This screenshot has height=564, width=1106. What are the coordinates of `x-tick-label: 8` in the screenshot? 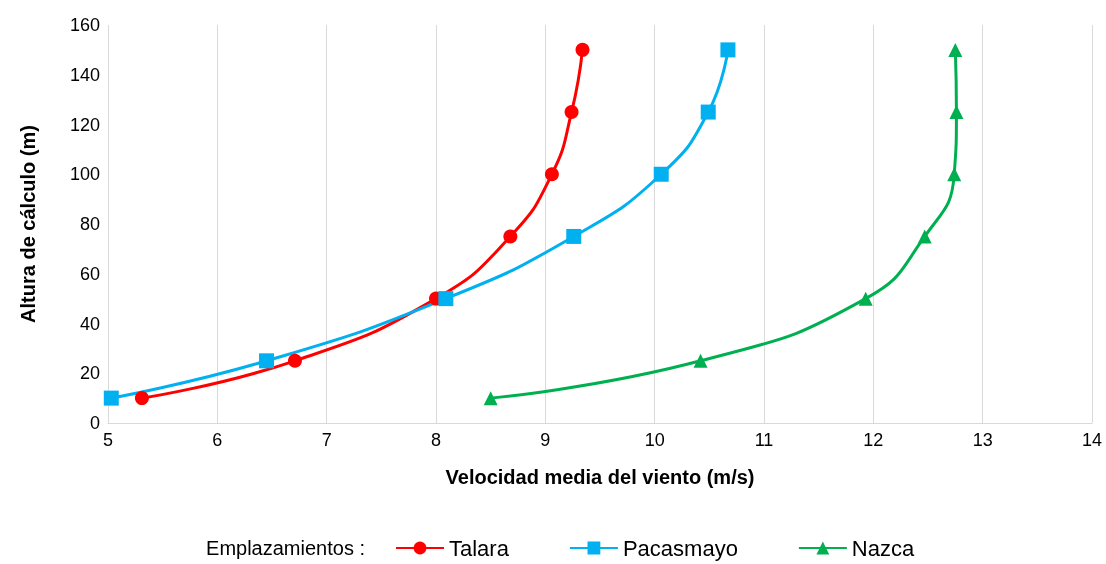 It's located at (436, 440).